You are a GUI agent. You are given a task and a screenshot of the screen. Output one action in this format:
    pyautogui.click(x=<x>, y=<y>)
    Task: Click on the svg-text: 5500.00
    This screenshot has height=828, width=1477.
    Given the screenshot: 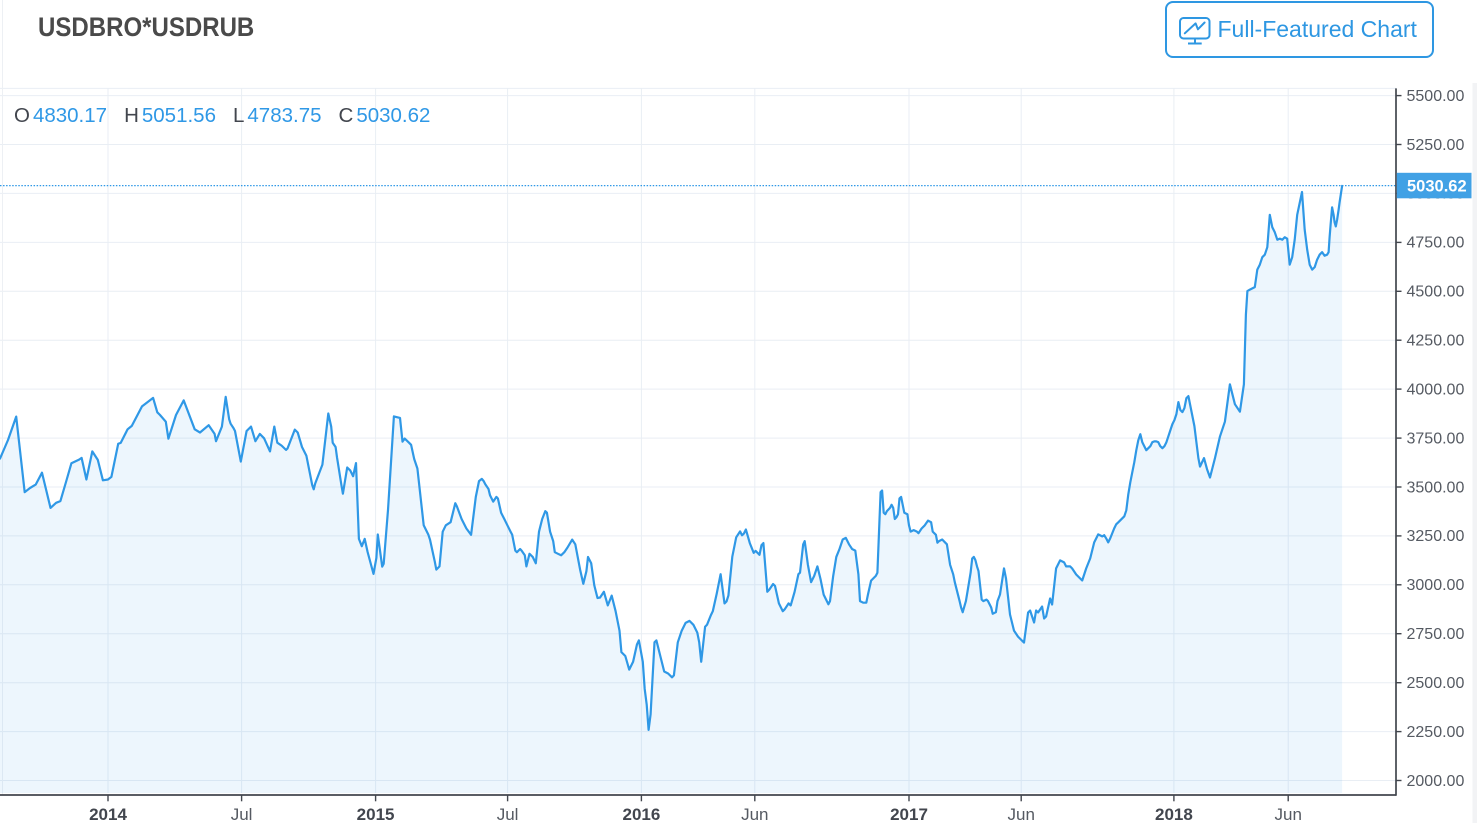 What is the action you would take?
    pyautogui.click(x=1436, y=96)
    